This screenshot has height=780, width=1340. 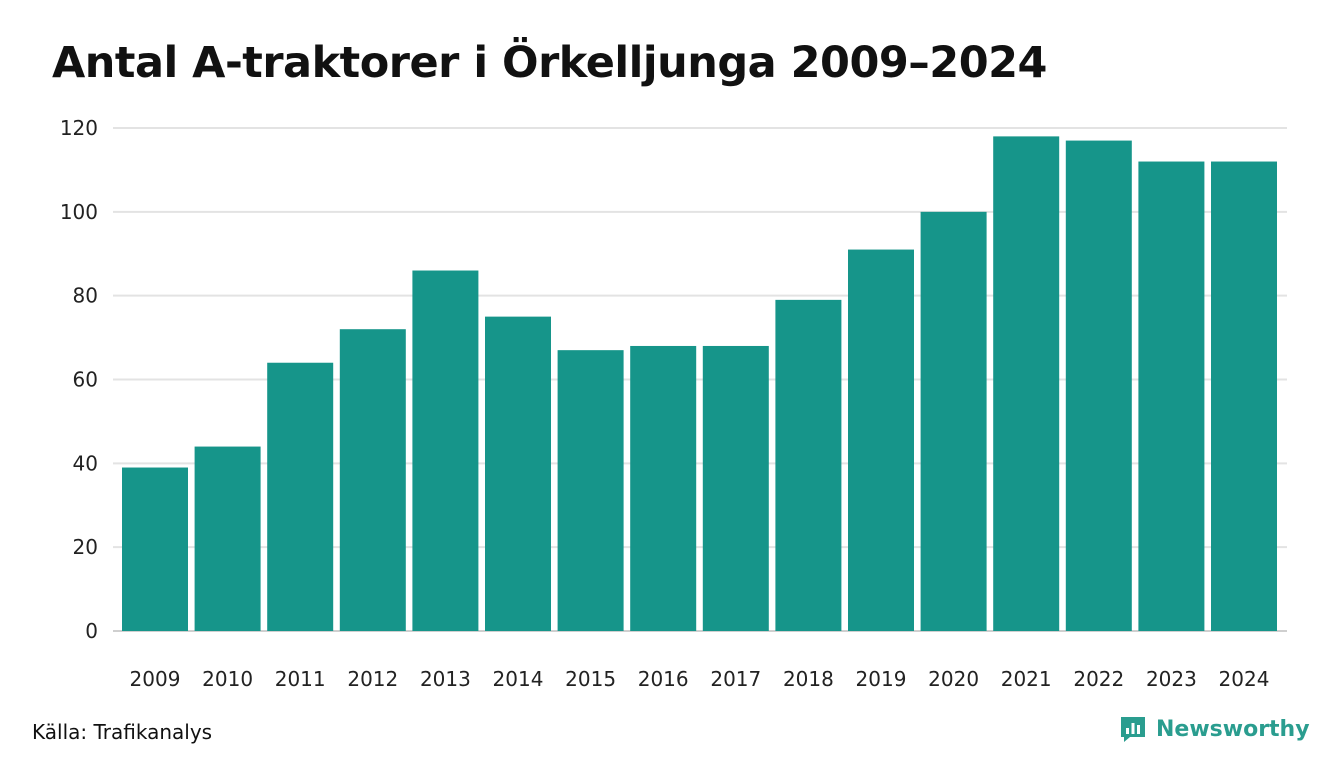 I want to click on bar-2011, so click(x=300, y=496).